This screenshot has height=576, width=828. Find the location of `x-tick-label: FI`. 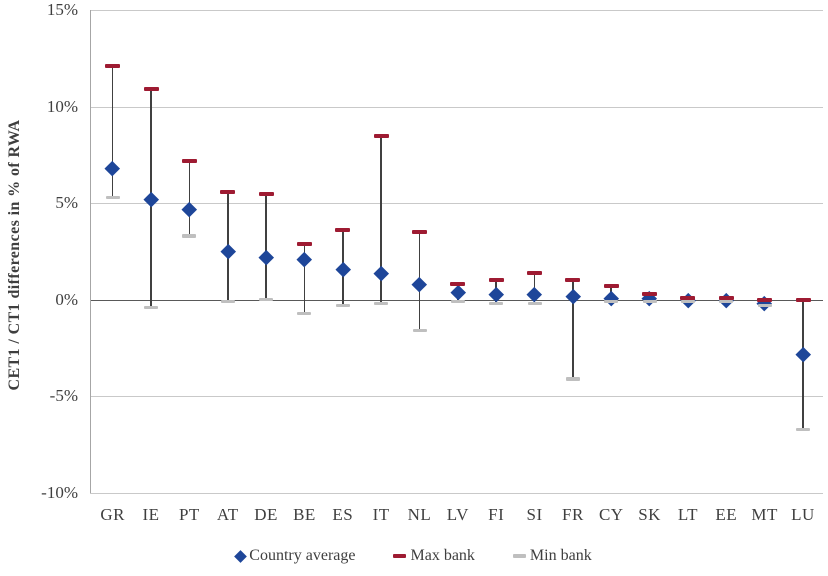

x-tick-label: FI is located at coordinates (496, 514).